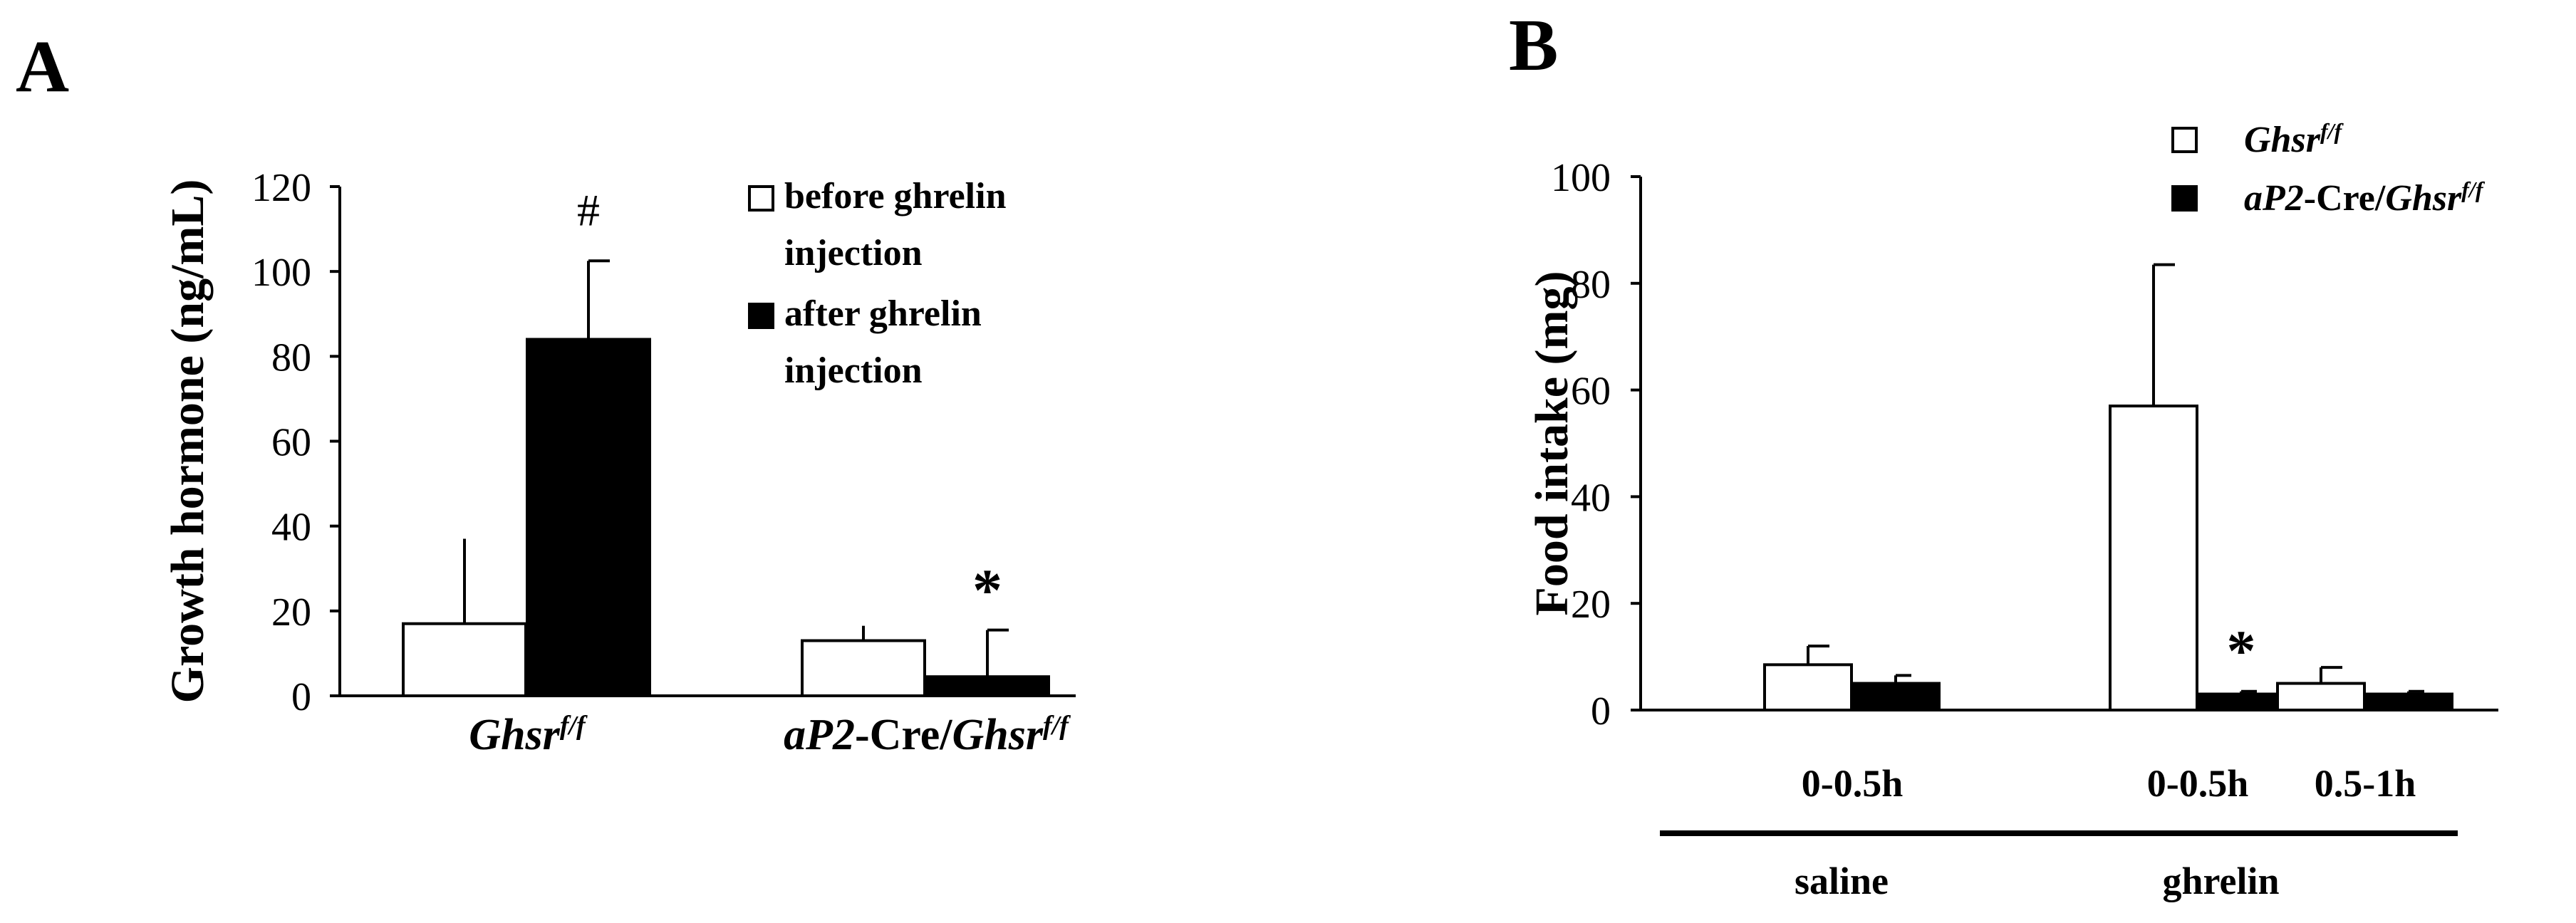 The image size is (2576, 923). I want to click on x-category-label: aP2-Cre/Ghsrf/f, so click(927, 735).